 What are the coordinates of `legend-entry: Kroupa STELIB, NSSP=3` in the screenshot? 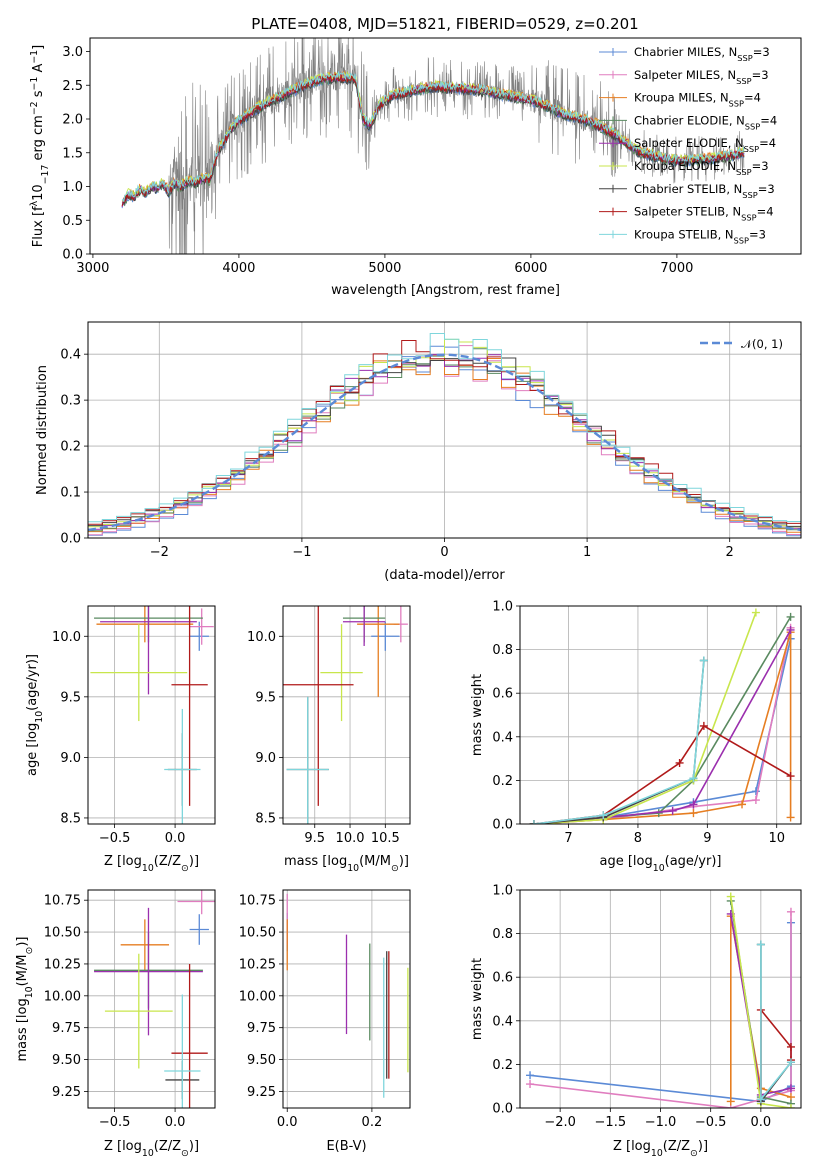 It's located at (700, 236).